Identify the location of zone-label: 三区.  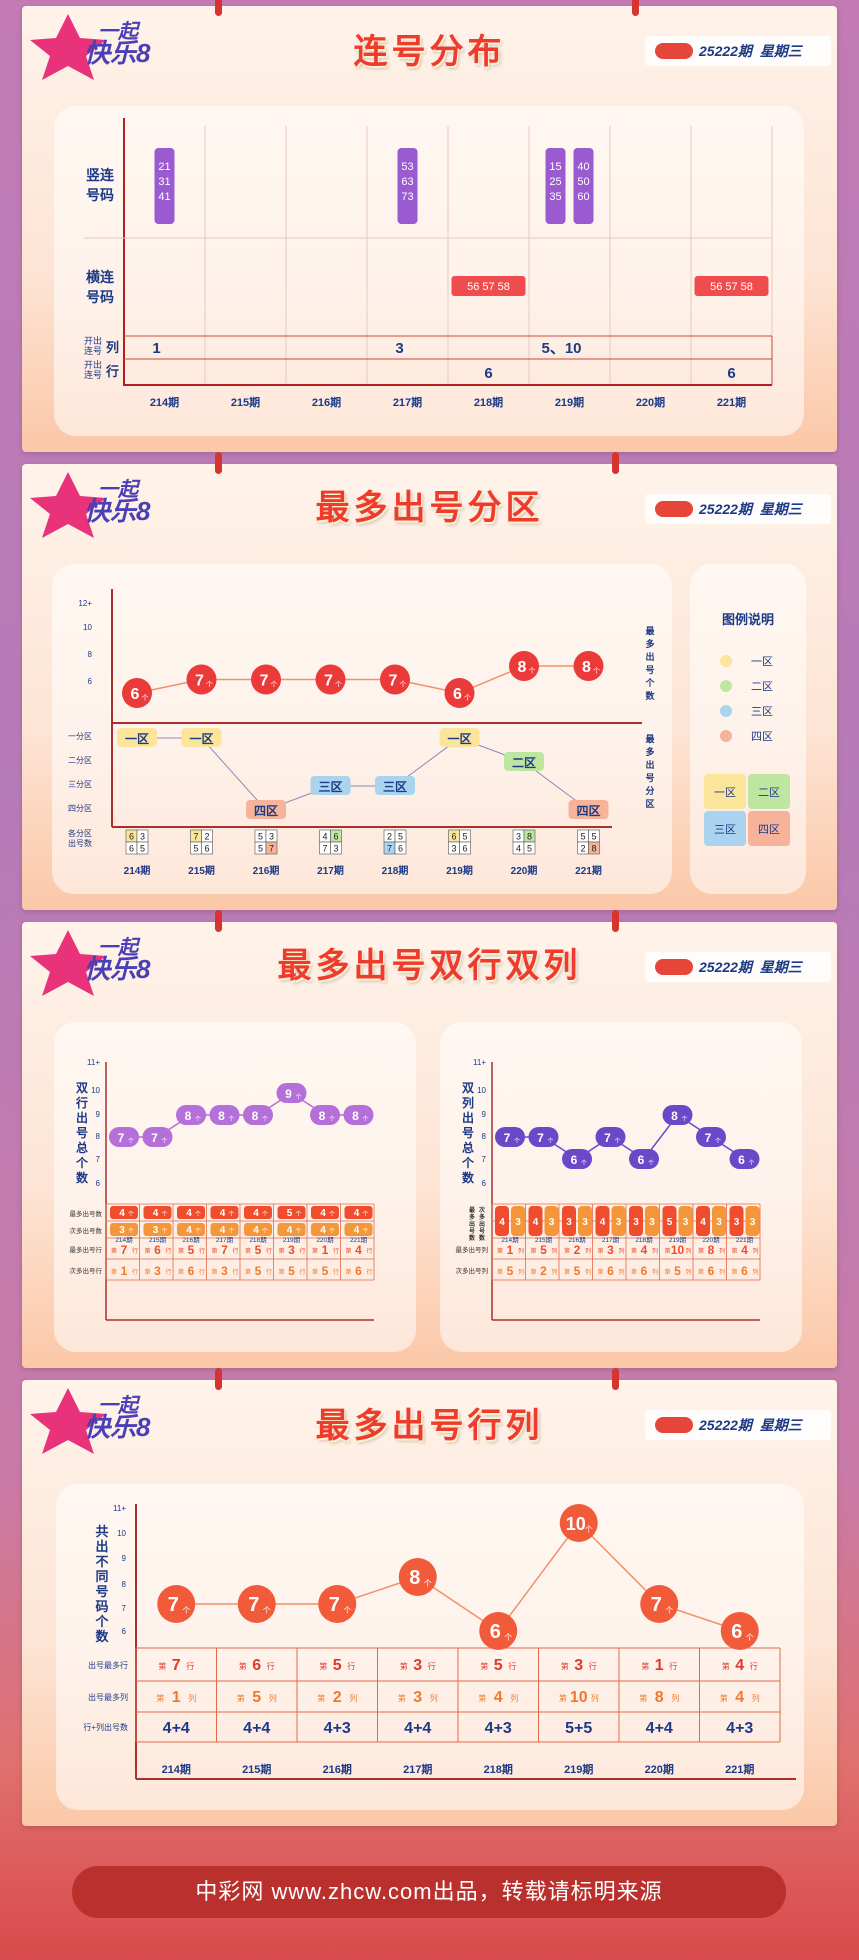
(395, 787).